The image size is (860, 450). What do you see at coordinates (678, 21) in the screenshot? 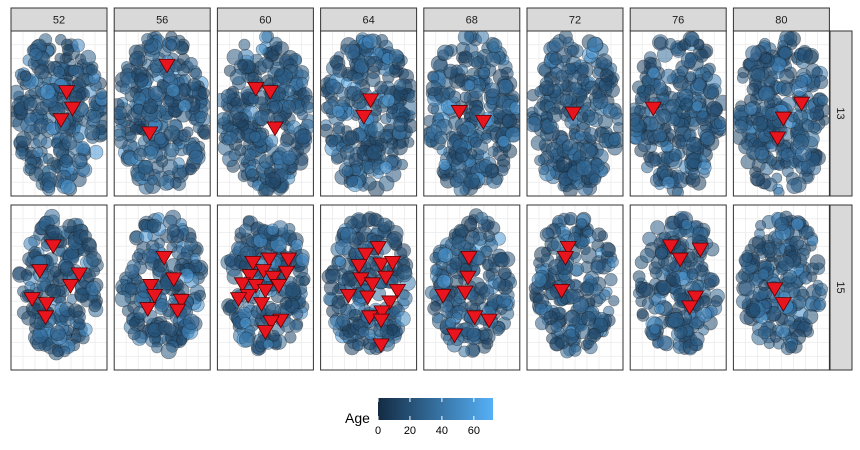
I see `column-strip-label: 76` at bounding box center [678, 21].